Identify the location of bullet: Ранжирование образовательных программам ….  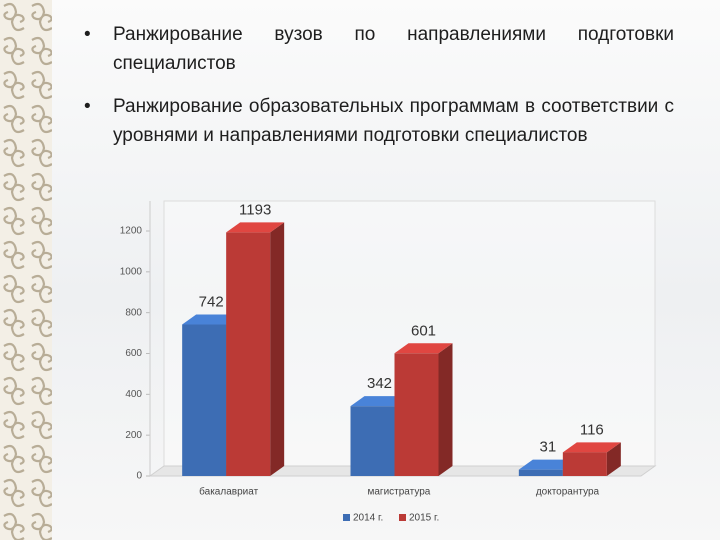
(379, 121).